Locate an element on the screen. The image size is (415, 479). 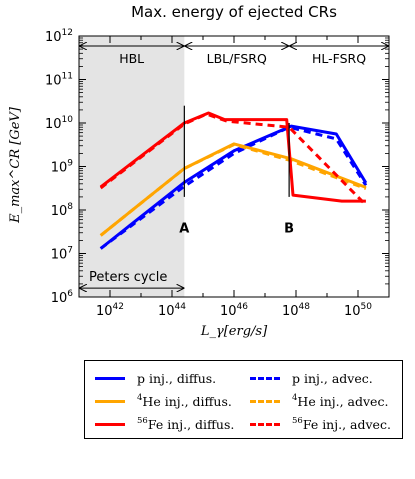
y-tick-label-0: 106 is located at coordinates (62, 297).